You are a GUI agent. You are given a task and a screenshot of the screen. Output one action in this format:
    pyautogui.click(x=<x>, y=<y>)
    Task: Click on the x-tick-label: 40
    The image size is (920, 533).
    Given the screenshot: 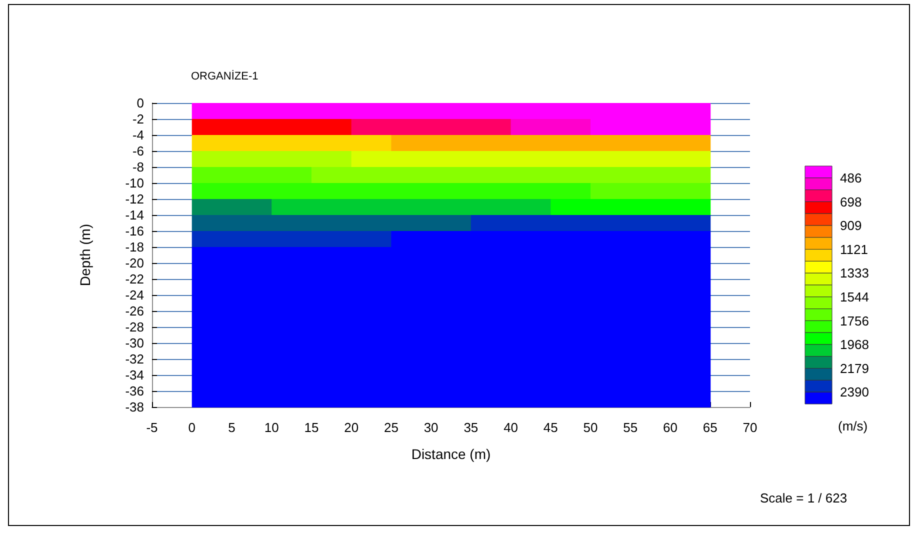 What is the action you would take?
    pyautogui.click(x=511, y=427)
    